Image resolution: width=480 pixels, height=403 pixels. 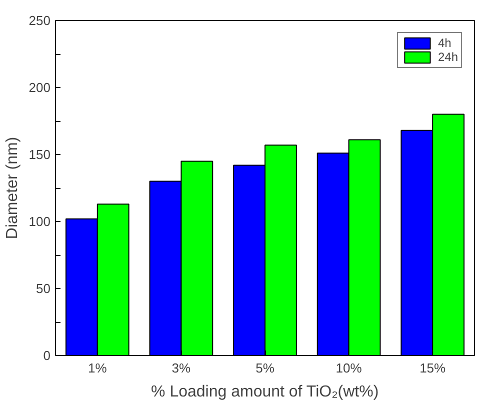 I want to click on y-tick-label: 200, so click(x=39, y=87).